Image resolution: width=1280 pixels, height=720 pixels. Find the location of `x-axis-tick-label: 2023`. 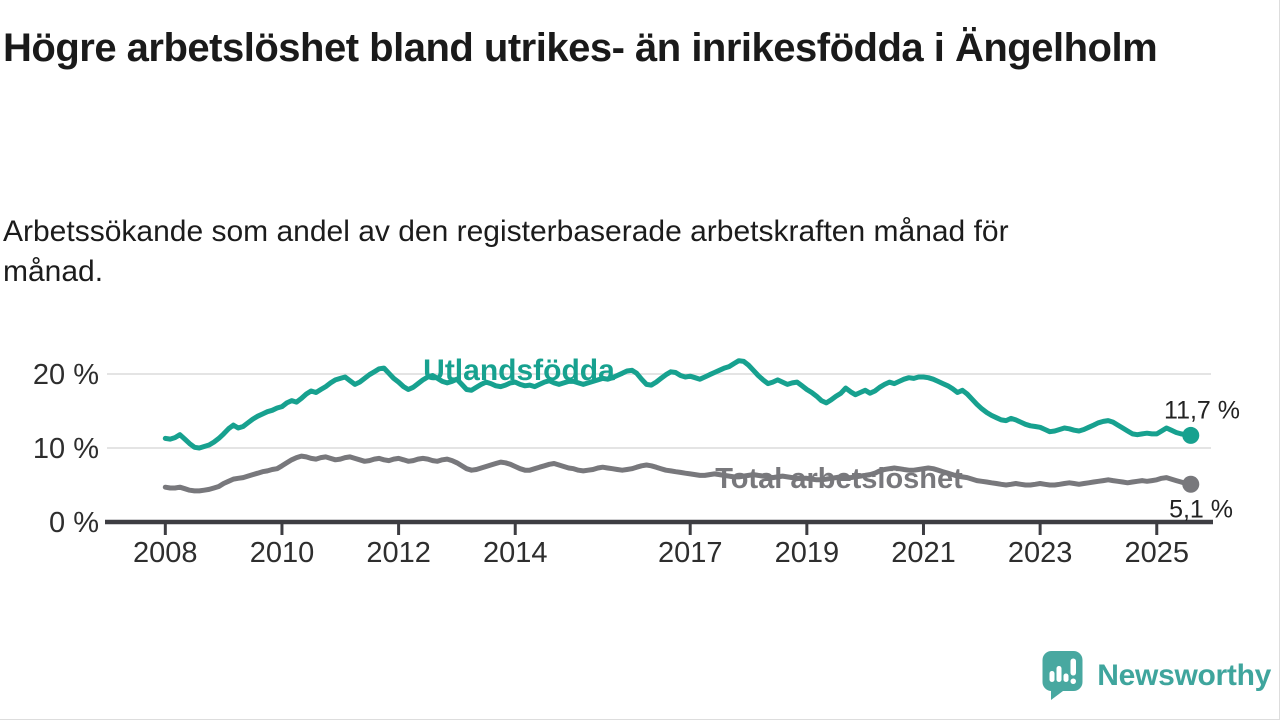

x-axis-tick-label: 2023 is located at coordinates (1040, 553).